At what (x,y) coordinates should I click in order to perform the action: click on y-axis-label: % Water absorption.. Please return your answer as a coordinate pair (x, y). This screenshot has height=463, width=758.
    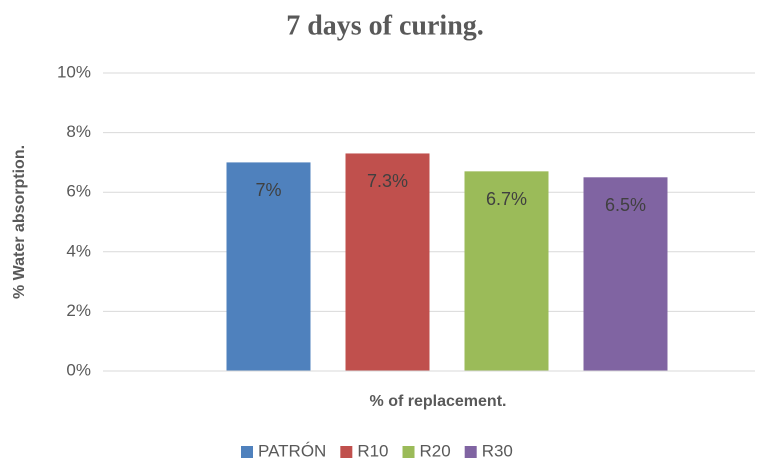
    Looking at the image, I should click on (19, 222).